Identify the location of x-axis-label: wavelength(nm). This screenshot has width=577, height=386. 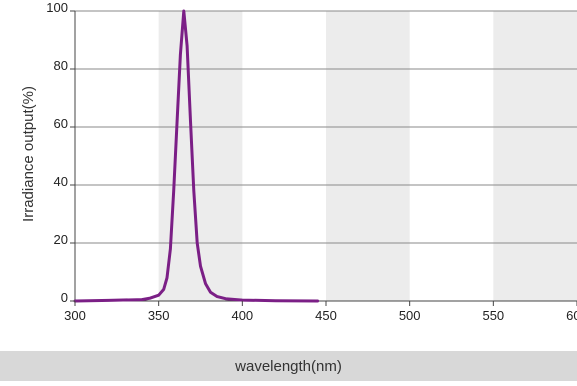
(288, 366).